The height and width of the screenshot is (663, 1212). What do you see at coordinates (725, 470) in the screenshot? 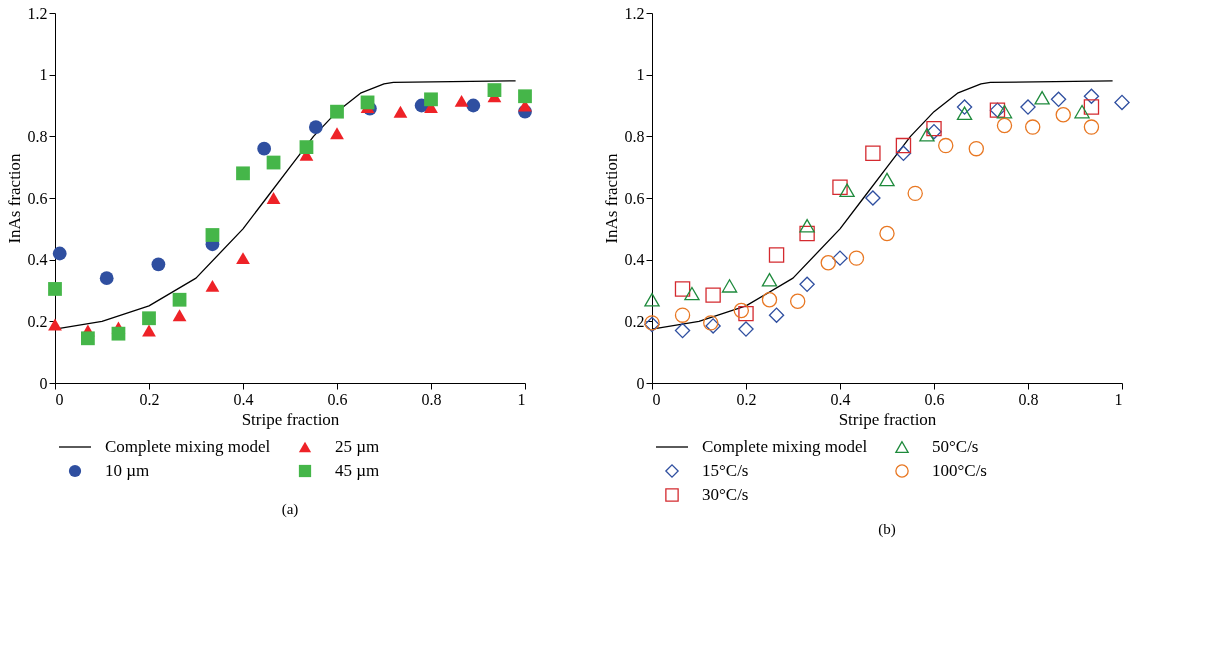
I see `legend-label: 15°C/s` at bounding box center [725, 470].